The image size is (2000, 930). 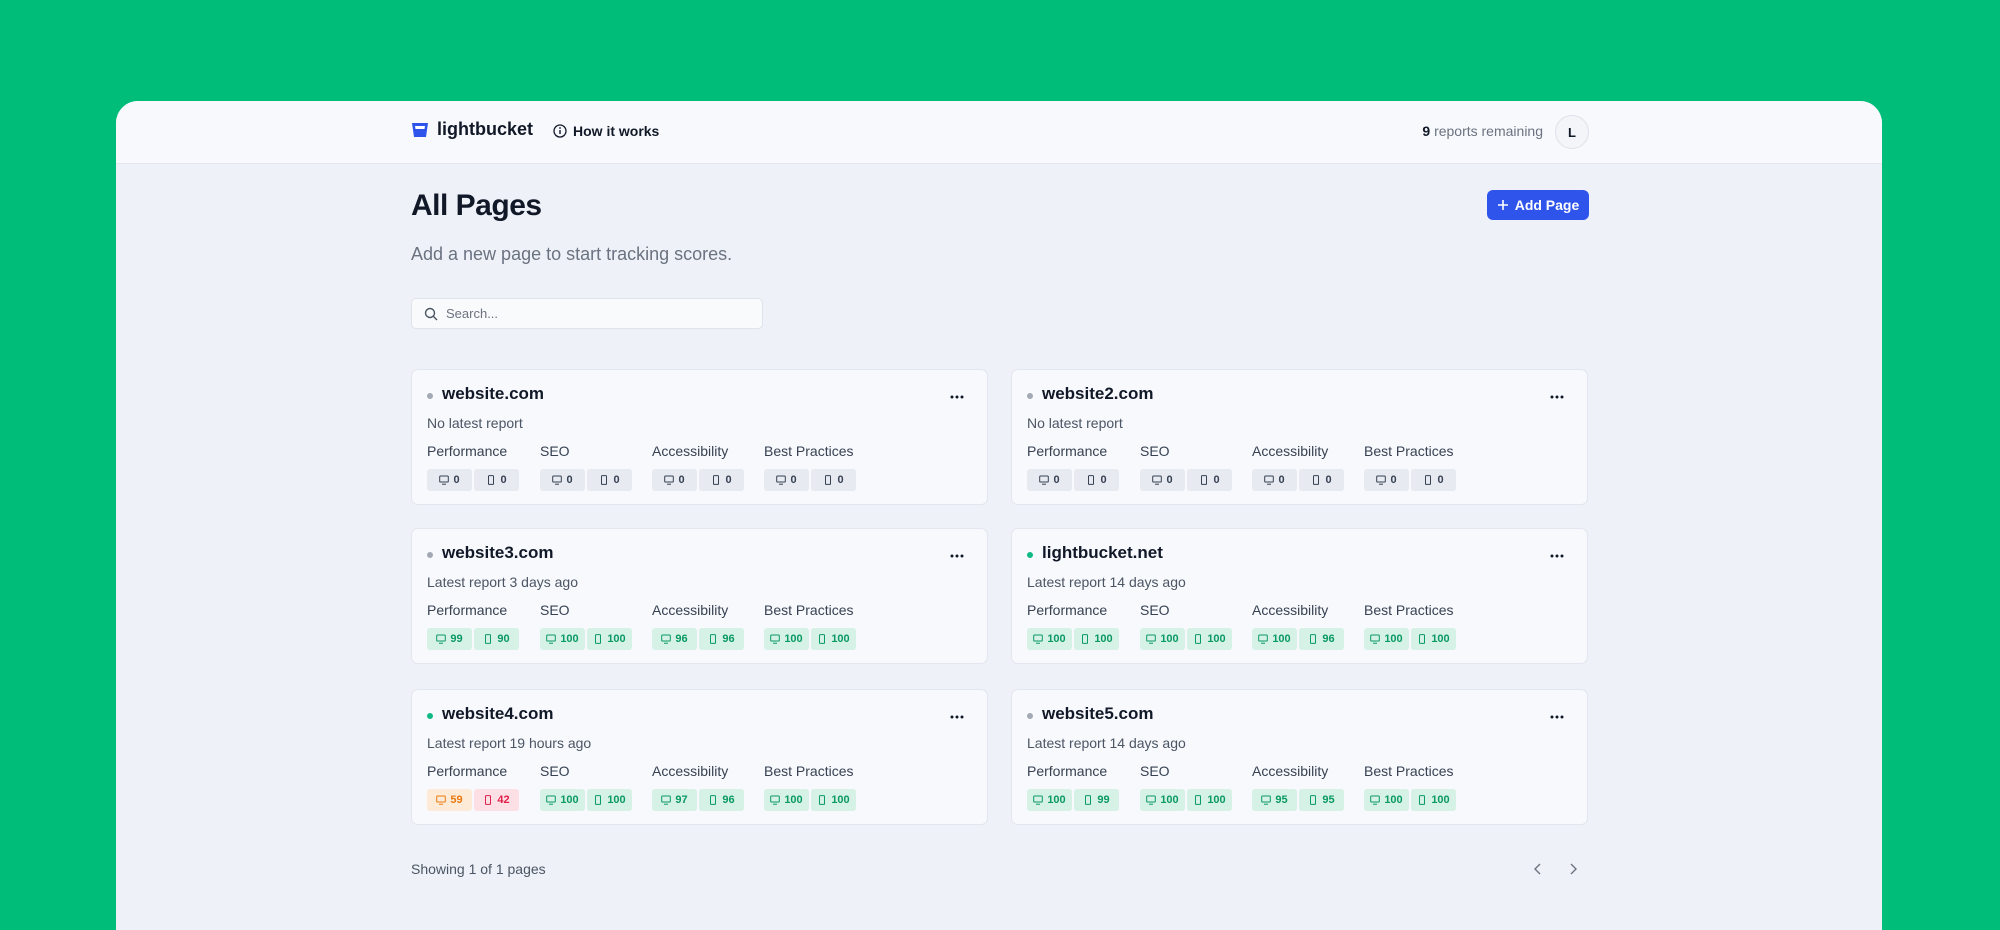 What do you see at coordinates (1067, 610) in the screenshot?
I see `metric-label: Performance` at bounding box center [1067, 610].